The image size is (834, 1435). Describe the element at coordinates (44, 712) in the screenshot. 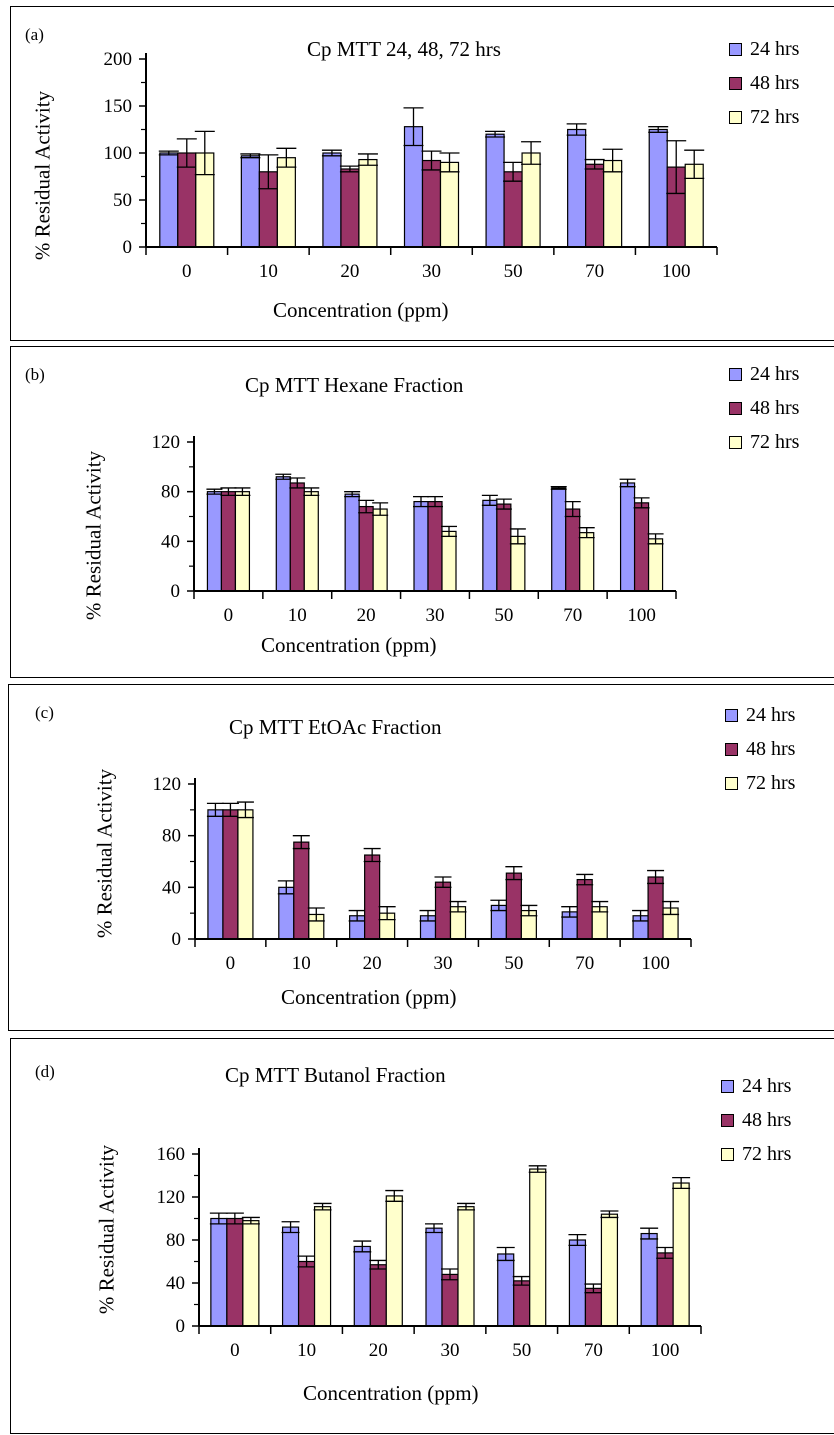

I see `panel-label: (c)` at that location.